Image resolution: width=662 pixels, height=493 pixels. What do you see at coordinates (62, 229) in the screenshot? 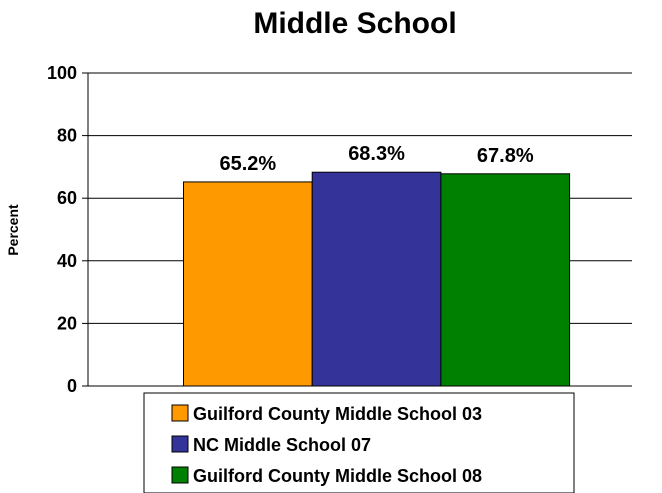
I see `y-tick-labels: 0 20 40 60 80 100` at bounding box center [62, 229].